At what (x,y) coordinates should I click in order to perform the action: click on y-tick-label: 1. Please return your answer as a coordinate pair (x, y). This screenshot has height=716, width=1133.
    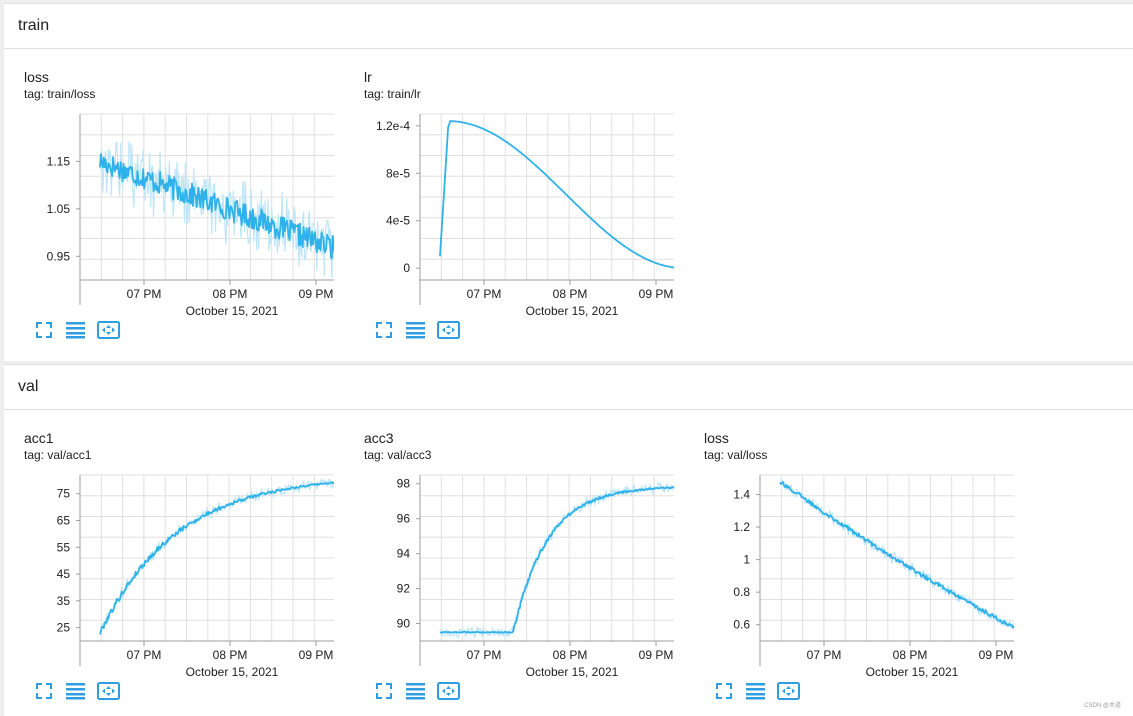
    Looking at the image, I should click on (746, 560).